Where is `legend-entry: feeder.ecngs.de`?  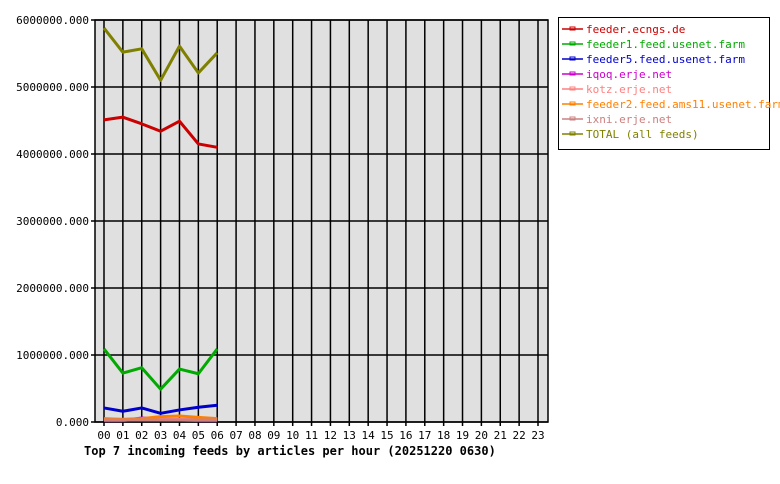
legend-entry: feeder.ecngs.de is located at coordinates (635, 29).